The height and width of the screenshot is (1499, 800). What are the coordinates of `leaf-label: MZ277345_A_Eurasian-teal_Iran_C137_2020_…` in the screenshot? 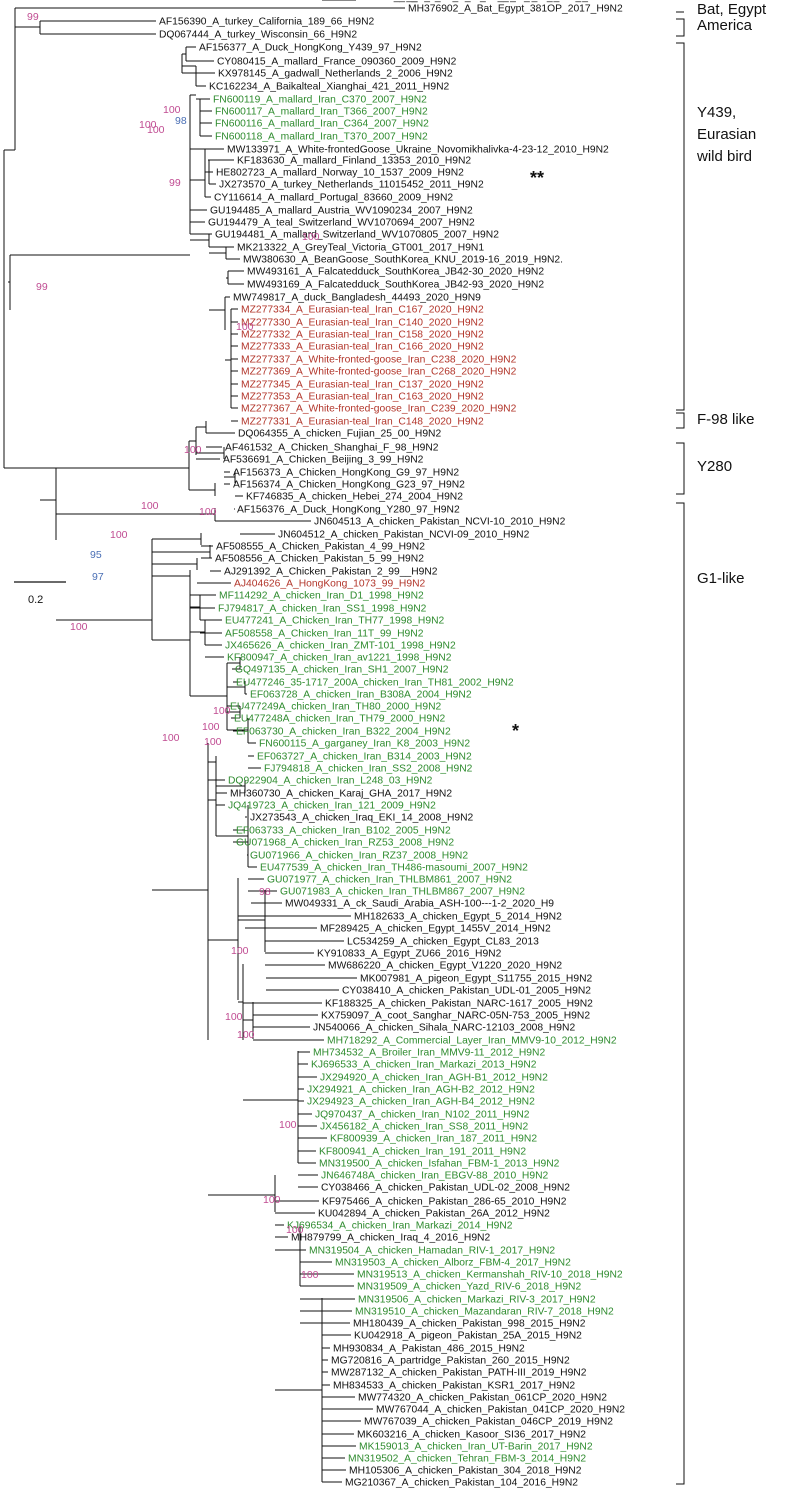 It's located at (362, 385).